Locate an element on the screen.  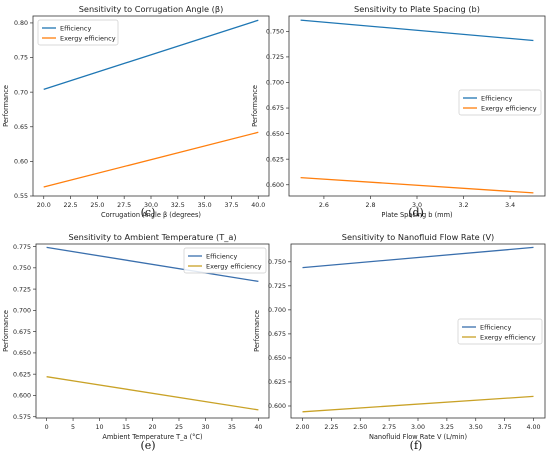
x-axis-label: Corrugation Angle β (degrees) is located at coordinates (151, 215).